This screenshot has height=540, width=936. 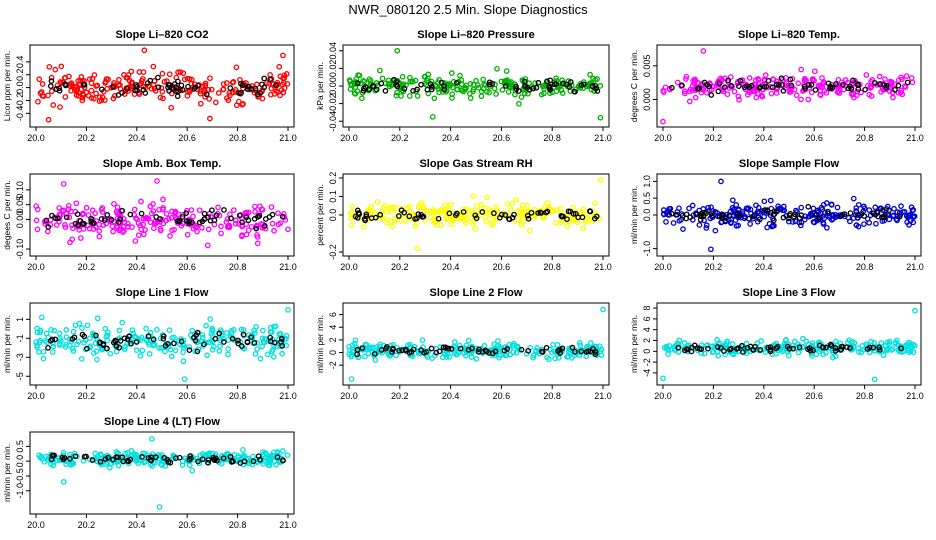 I want to click on plot-frame, so click(x=162, y=86).